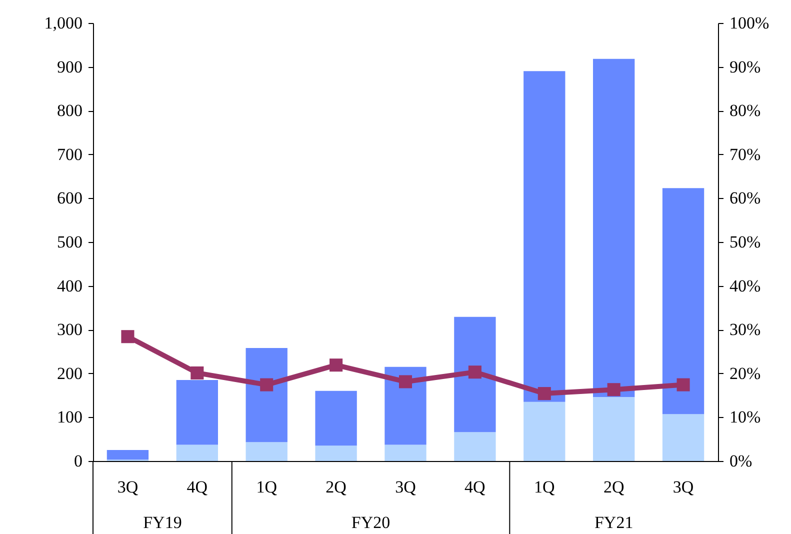  I want to click on y-tick-label: 700, so click(69, 154).